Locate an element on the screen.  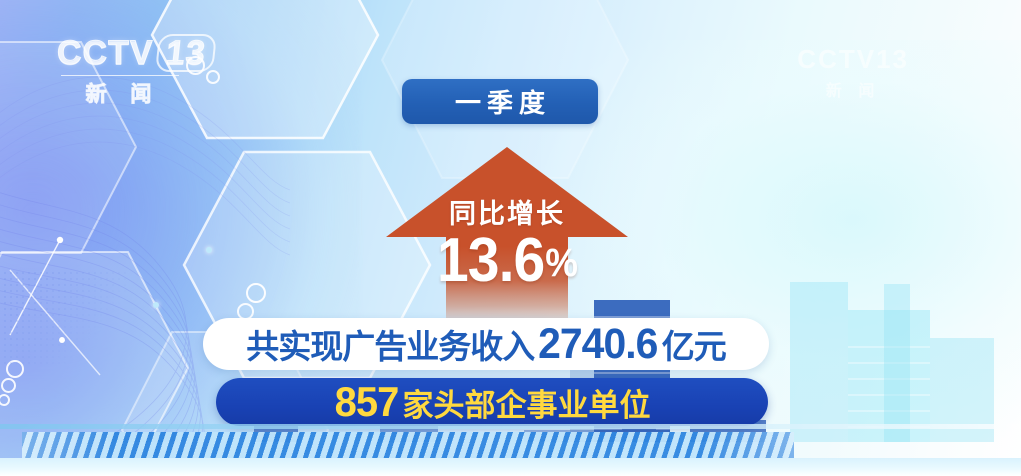
revenue-prefix: 共实现广告业务收入 is located at coordinates (390, 346).